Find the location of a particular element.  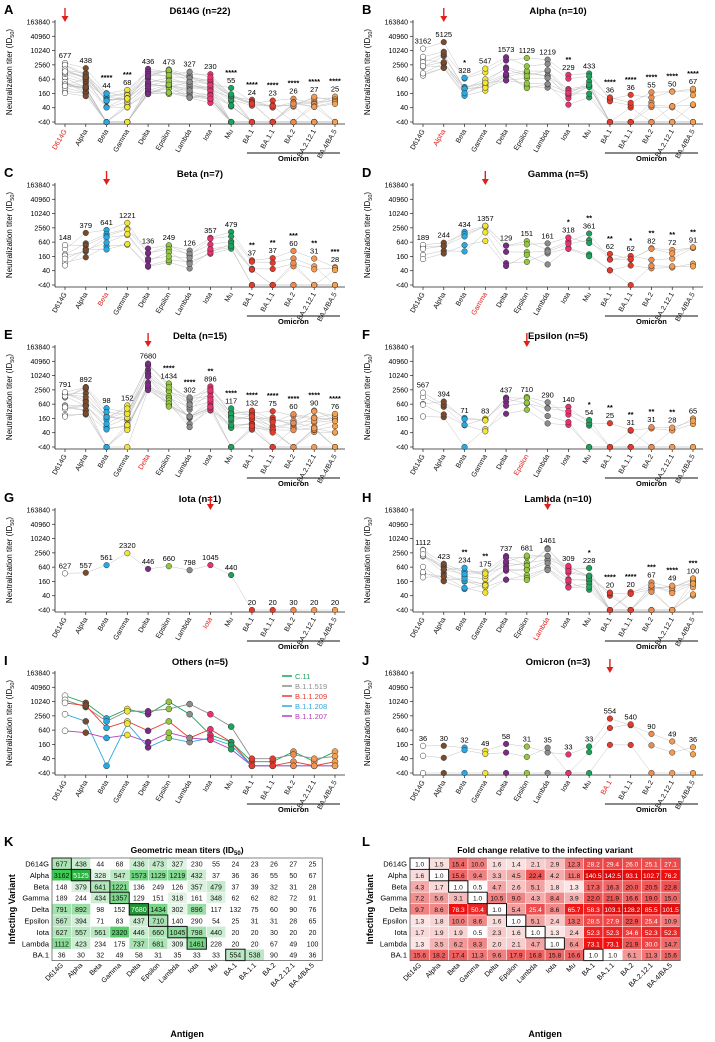

heatmap-value: 892 is located at coordinates (81, 910).